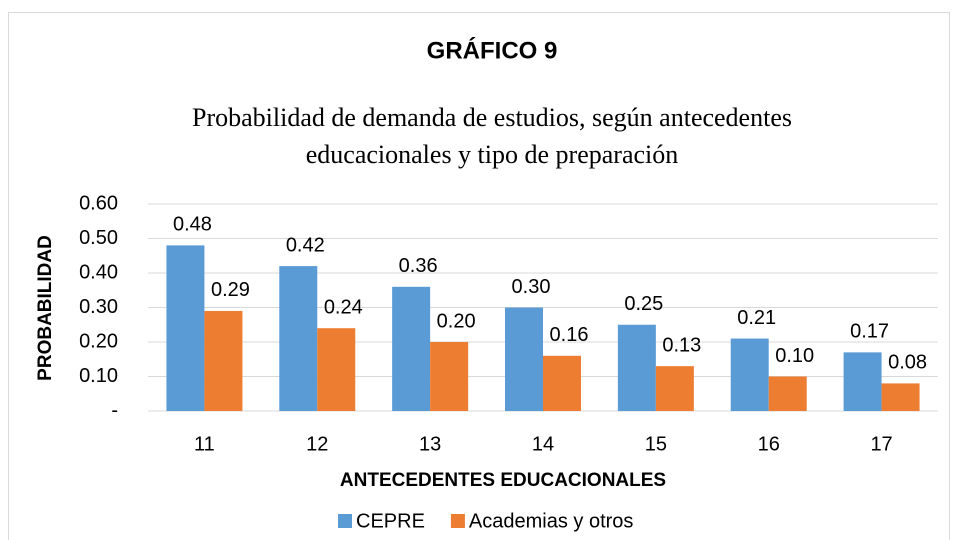  What do you see at coordinates (881, 444) in the screenshot?
I see `x-tick-label: 17` at bounding box center [881, 444].